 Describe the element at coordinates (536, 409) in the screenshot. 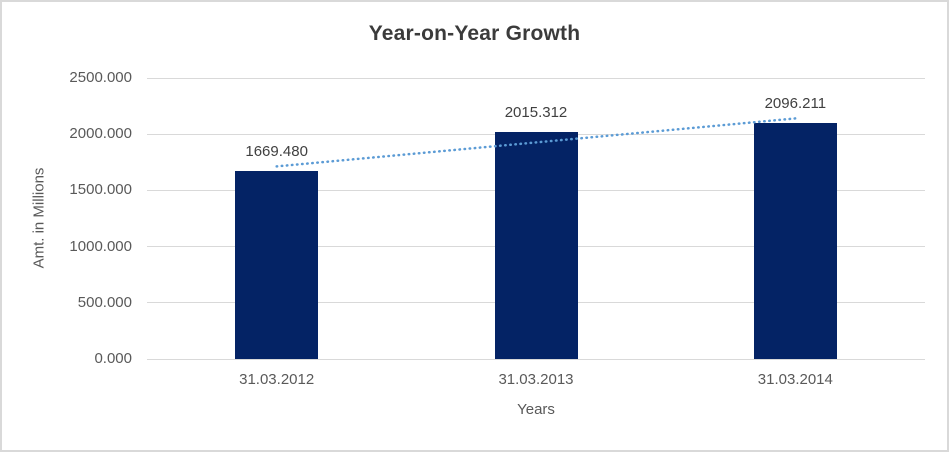

I see `x-axis-title: Years` at that location.